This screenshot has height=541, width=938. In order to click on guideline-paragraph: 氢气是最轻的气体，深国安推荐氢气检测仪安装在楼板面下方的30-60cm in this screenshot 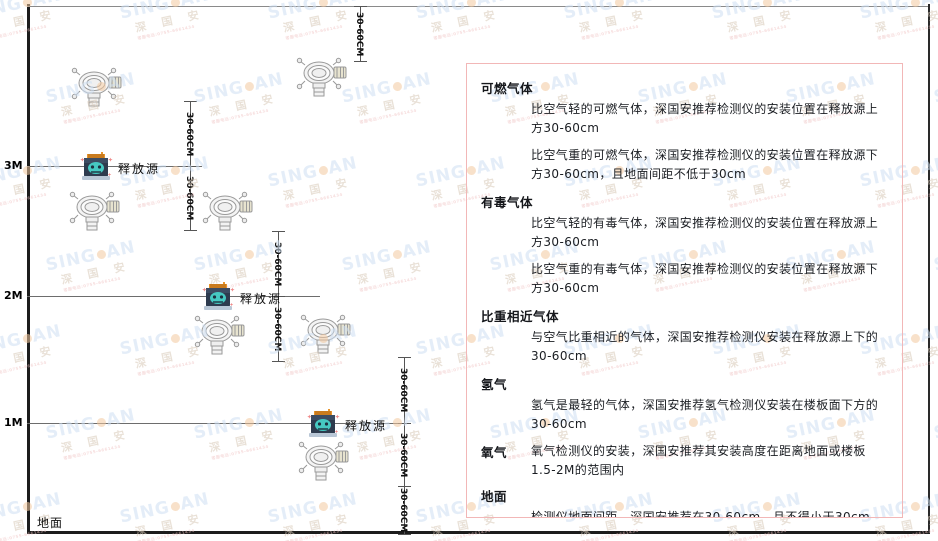, I will do `click(705, 414)`.